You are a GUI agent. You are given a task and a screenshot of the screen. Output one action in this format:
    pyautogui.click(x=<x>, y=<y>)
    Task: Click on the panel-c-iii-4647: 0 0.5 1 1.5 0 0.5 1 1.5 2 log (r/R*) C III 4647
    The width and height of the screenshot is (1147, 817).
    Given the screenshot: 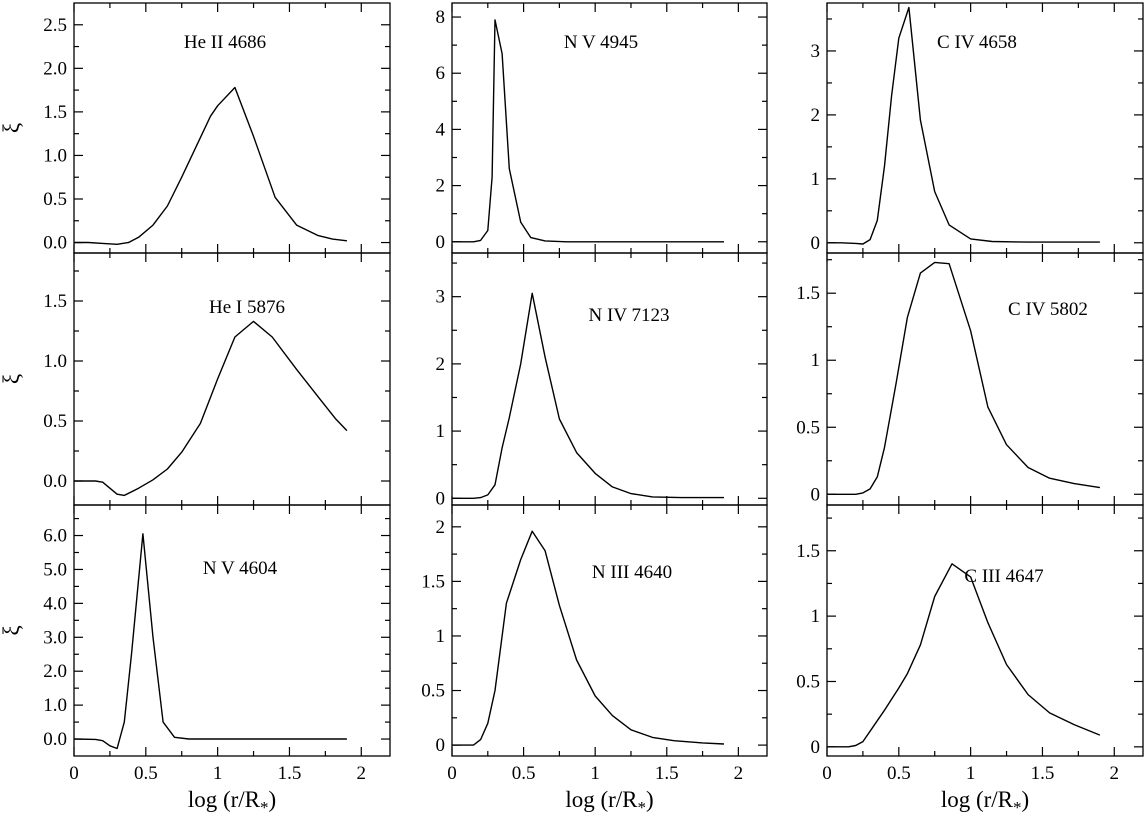 What is the action you would take?
    pyautogui.click(x=970, y=660)
    